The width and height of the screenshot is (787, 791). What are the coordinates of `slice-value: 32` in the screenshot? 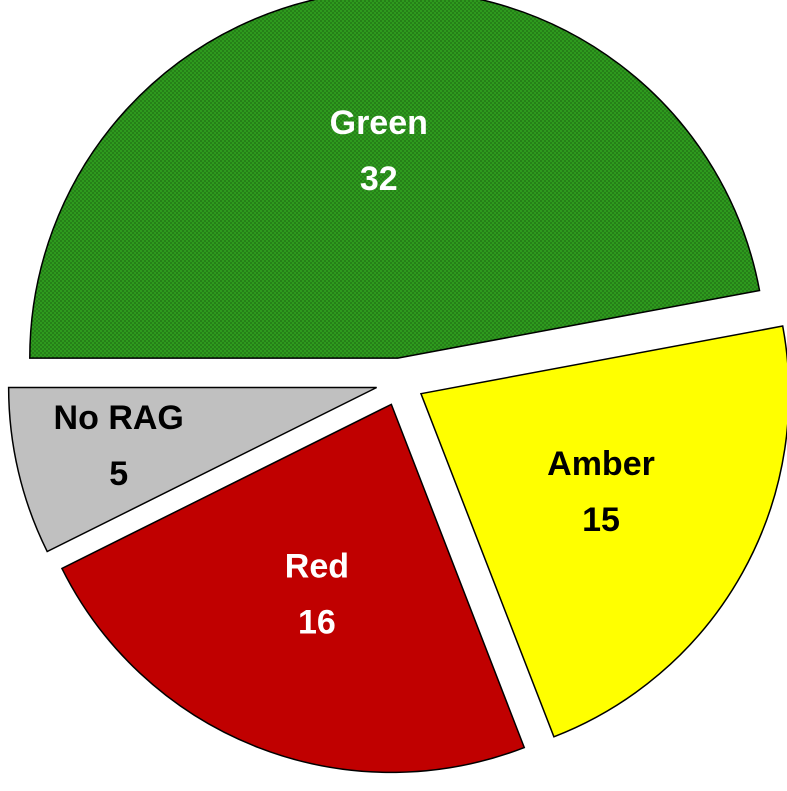 It's located at (379, 179).